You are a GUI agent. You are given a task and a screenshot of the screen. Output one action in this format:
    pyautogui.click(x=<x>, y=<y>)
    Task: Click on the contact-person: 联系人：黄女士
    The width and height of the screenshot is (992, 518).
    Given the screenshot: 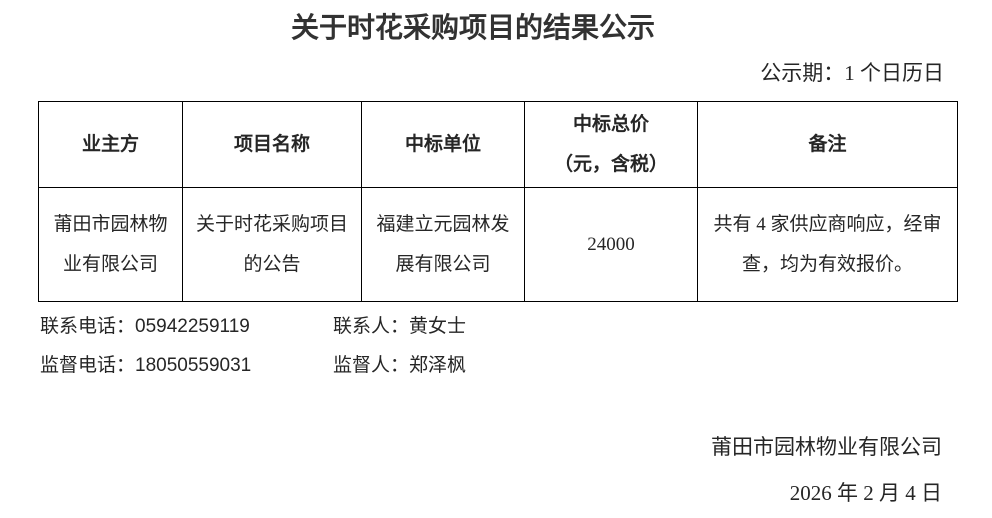 What is the action you would take?
    pyautogui.click(x=399, y=326)
    